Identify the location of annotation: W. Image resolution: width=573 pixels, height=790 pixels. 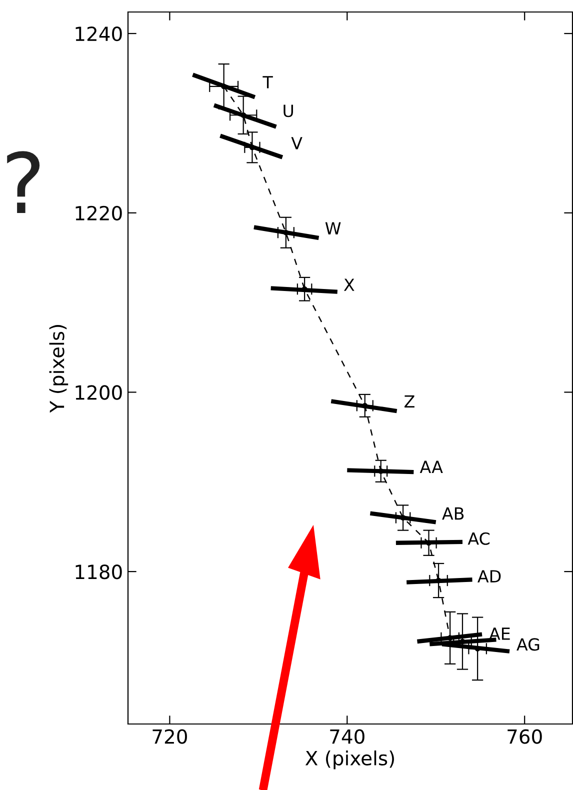
(333, 228).